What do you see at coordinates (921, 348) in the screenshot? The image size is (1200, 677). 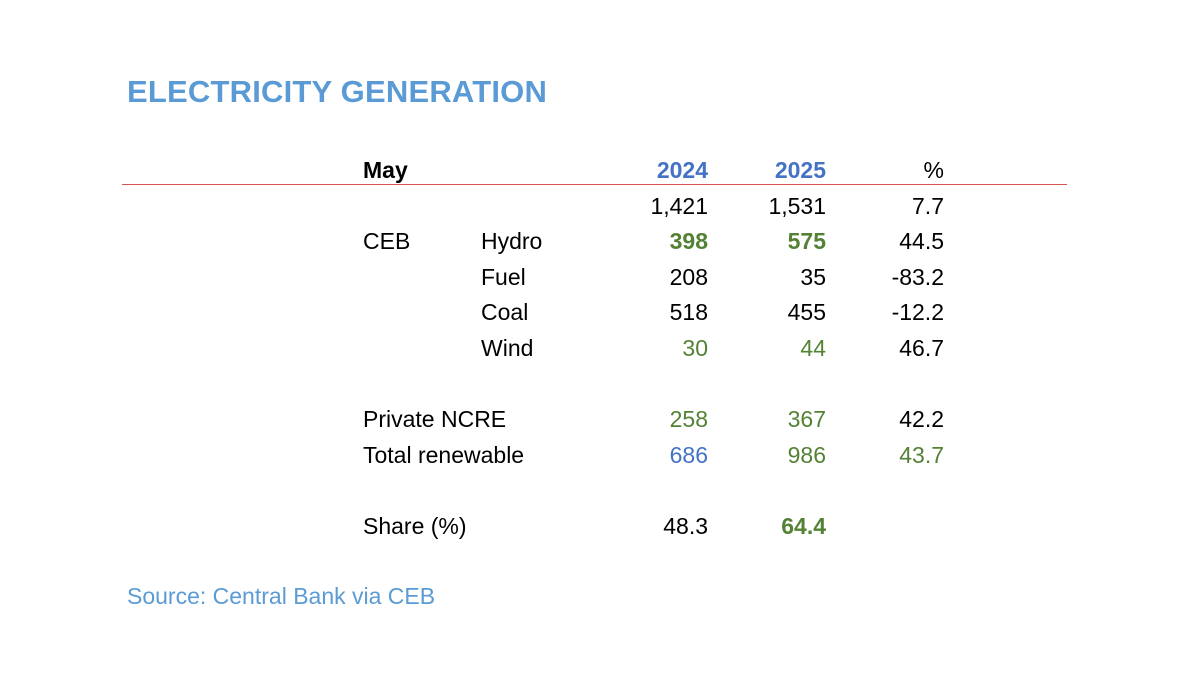 I see `table-cell-pct: 46.7` at bounding box center [921, 348].